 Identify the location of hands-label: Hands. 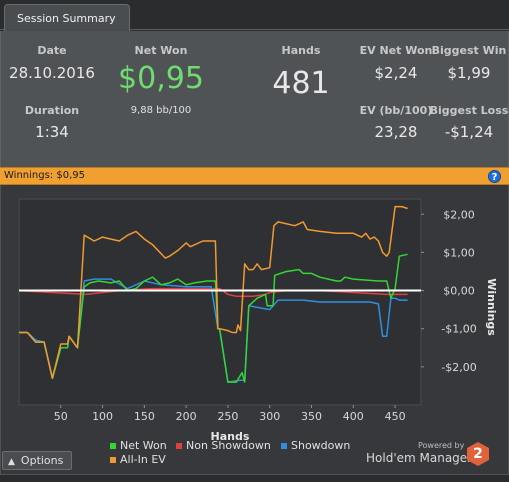
(301, 50).